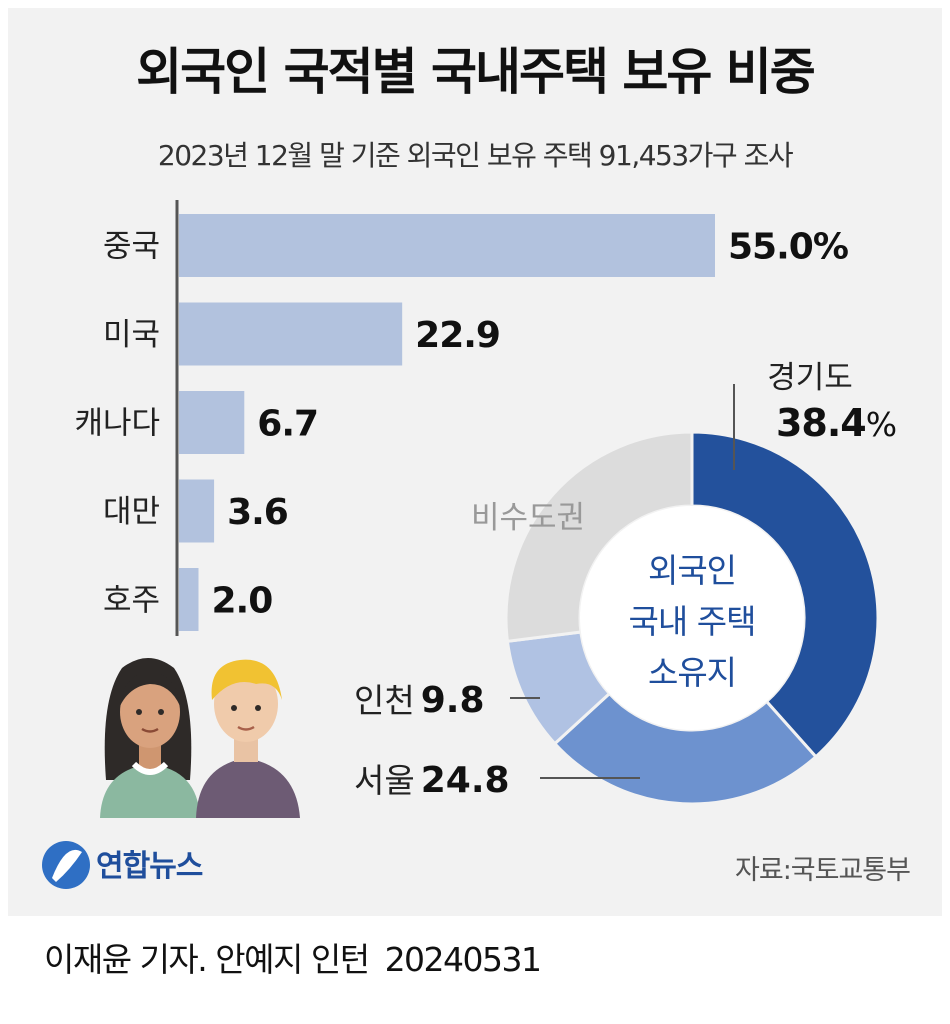 The width and height of the screenshot is (950, 1024). I want to click on bar-category-label: 미국, so click(131, 335).